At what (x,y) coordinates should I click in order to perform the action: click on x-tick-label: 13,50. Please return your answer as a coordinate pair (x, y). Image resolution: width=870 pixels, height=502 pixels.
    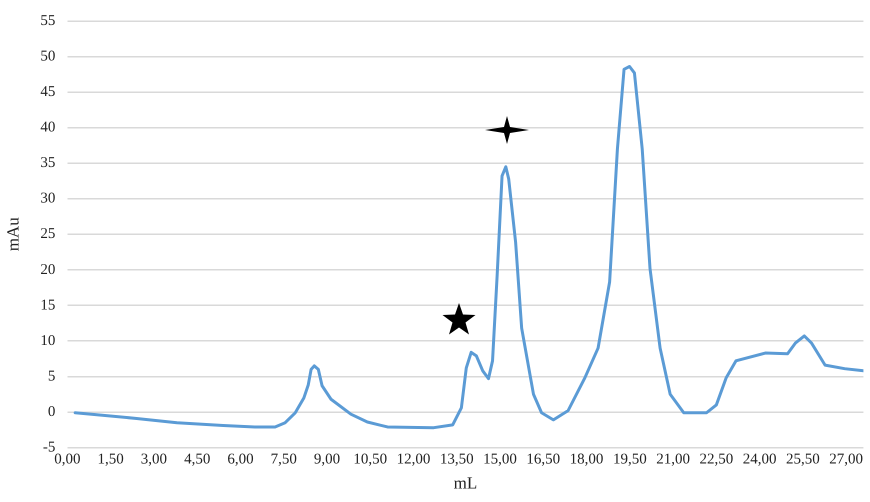
    Looking at the image, I should click on (457, 460).